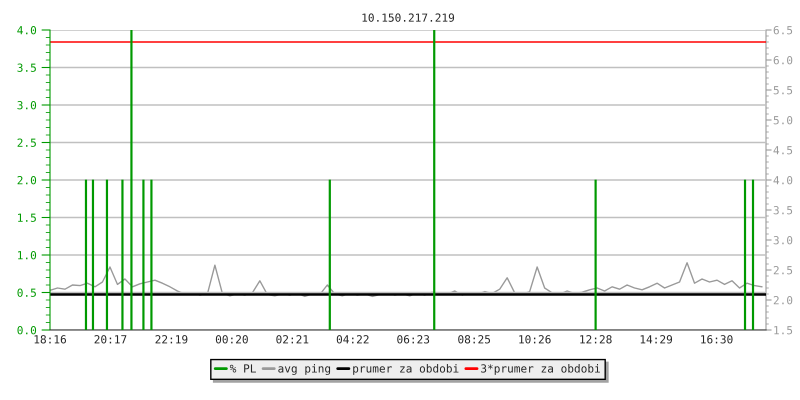 The image size is (800, 400). What do you see at coordinates (783, 30) in the screenshot?
I see `y2-tick-label: 6.5` at bounding box center [783, 30].